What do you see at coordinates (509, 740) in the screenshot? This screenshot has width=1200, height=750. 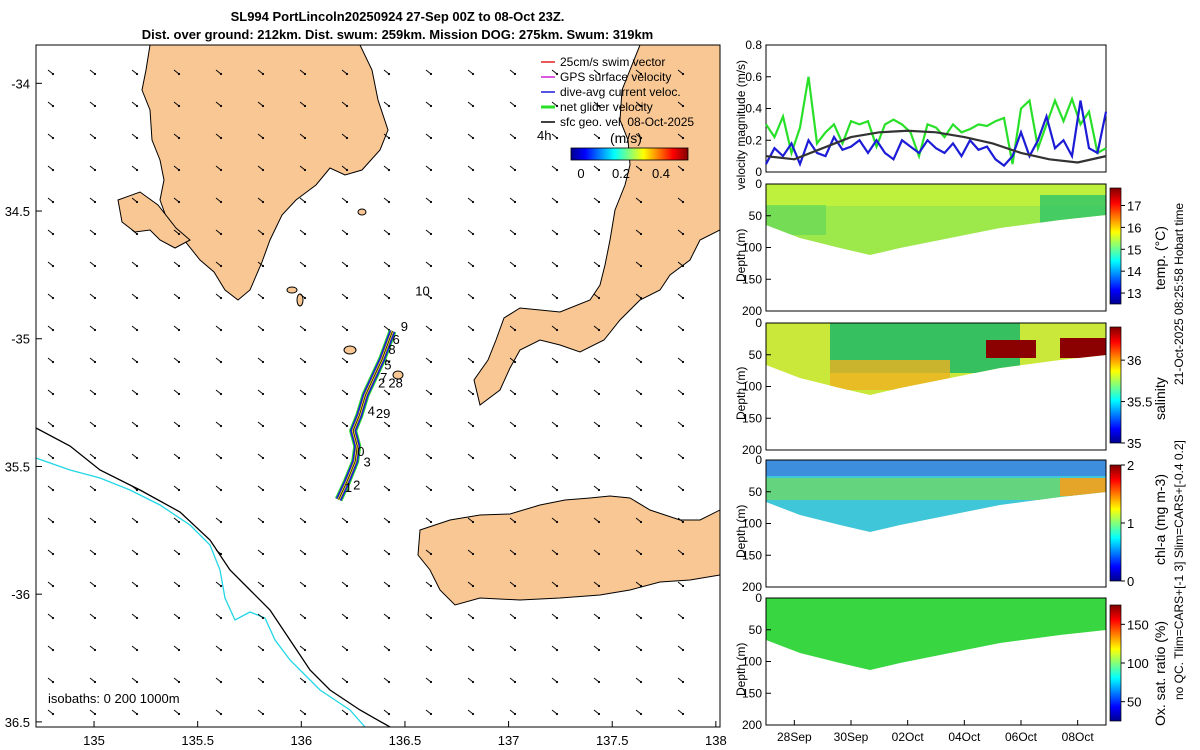 I see `map-x-tick-label: 137` at bounding box center [509, 740].